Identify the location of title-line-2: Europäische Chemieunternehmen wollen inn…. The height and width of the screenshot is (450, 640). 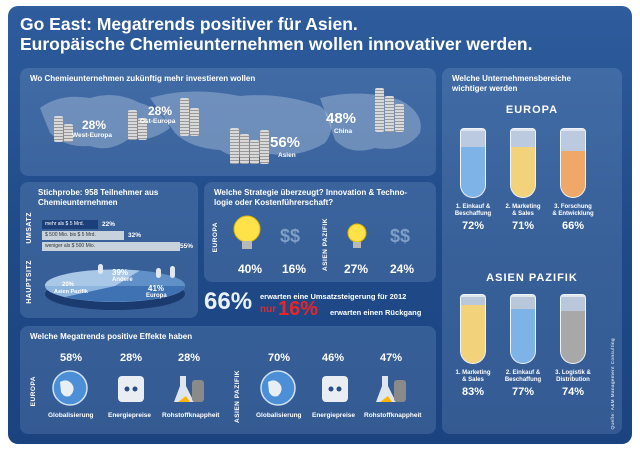
(276, 44).